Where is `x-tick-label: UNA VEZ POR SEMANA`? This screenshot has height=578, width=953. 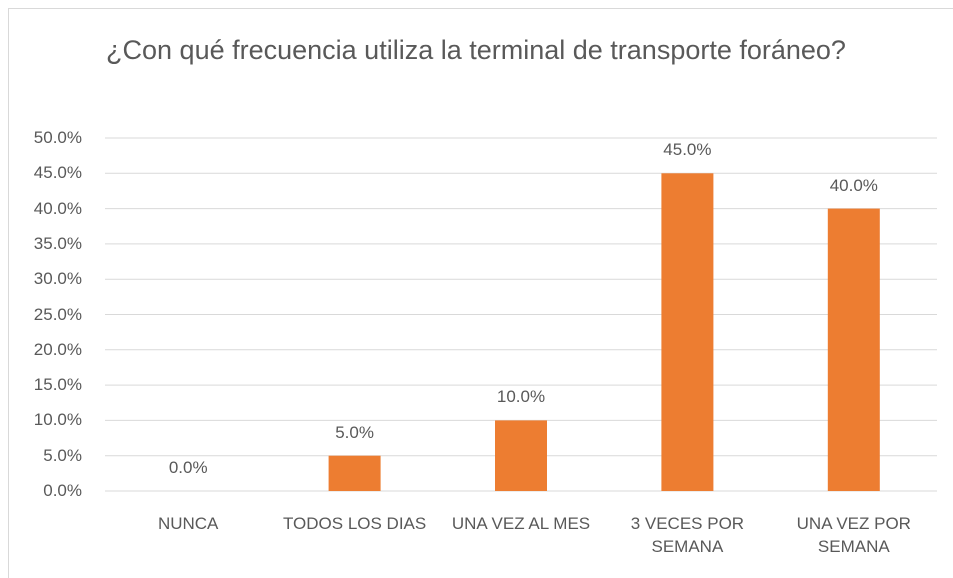 x-tick-label: UNA VEZ POR SEMANA is located at coordinates (853, 535).